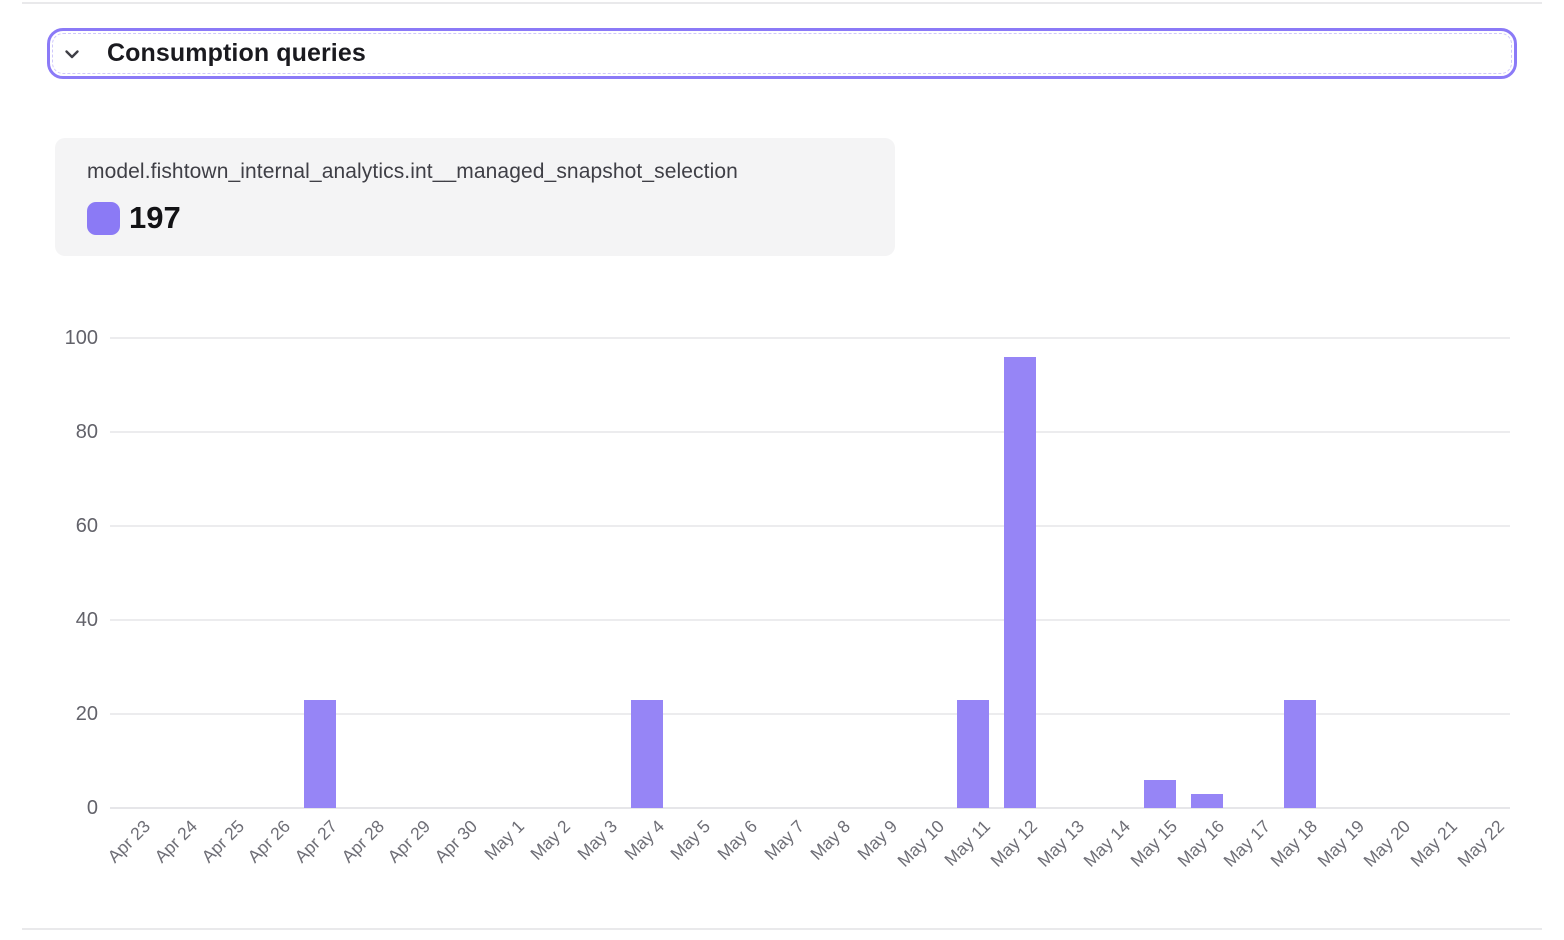  What do you see at coordinates (1060, 843) in the screenshot?
I see `x-tick-label-may-13: May 13` at bounding box center [1060, 843].